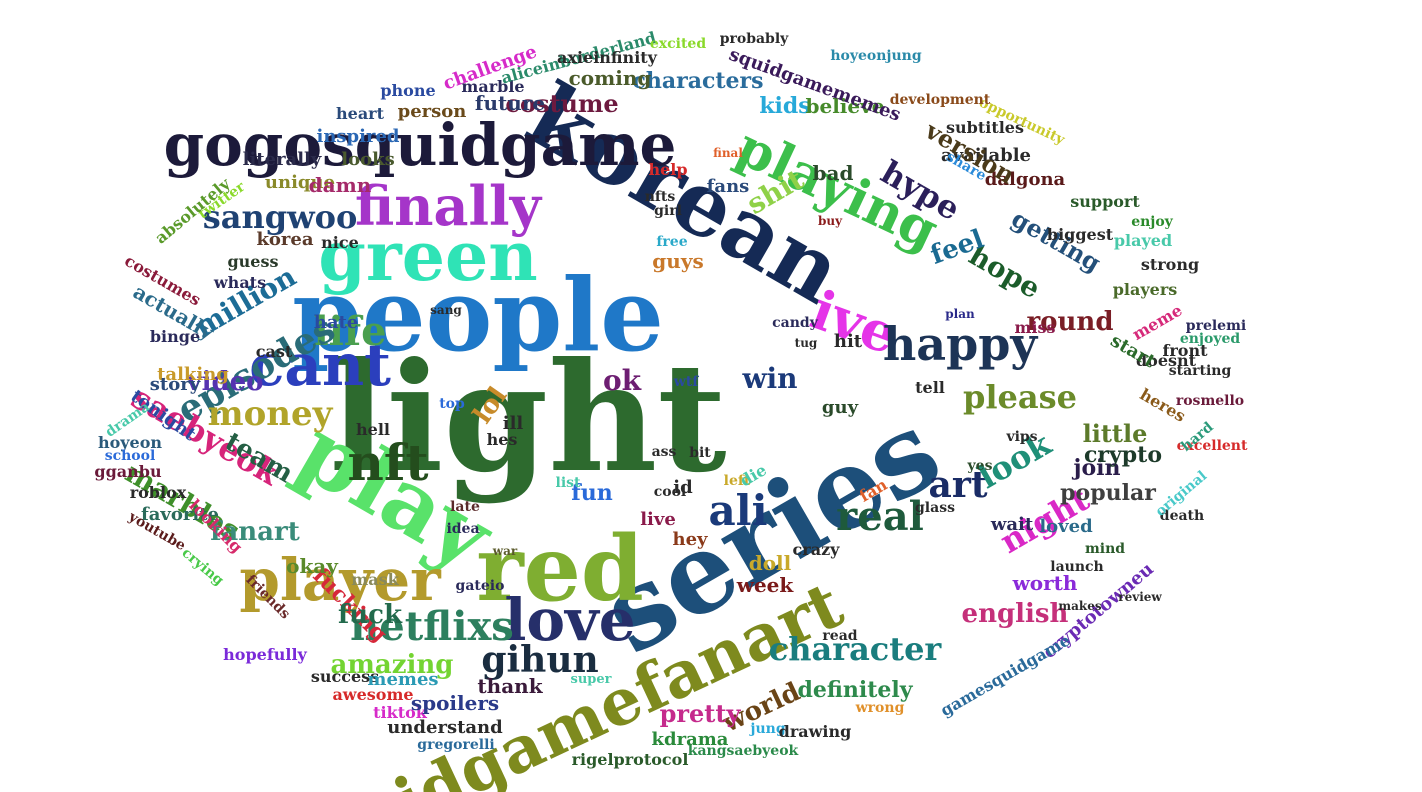  I want to click on cloud-word: live, so click(658, 519).